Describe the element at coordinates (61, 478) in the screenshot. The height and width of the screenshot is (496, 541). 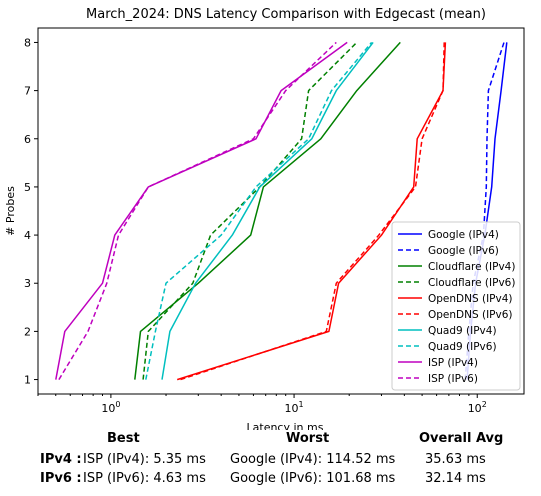
I see `ipv6-row-label: IPv6 :` at that location.